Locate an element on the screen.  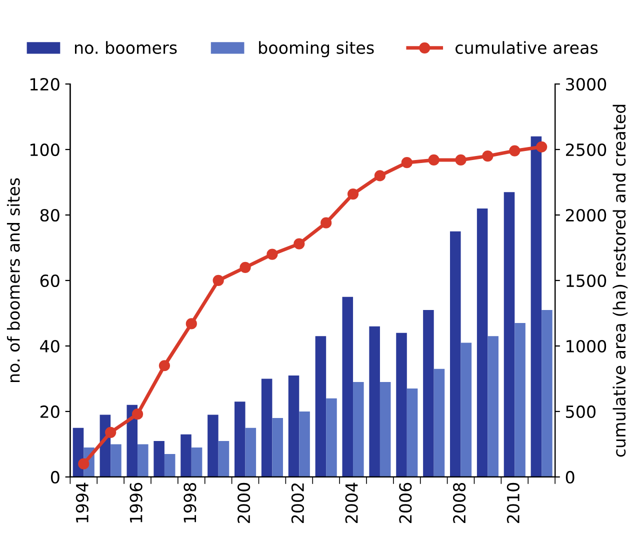
x-tick-label: 2008 is located at coordinates (459, 503).